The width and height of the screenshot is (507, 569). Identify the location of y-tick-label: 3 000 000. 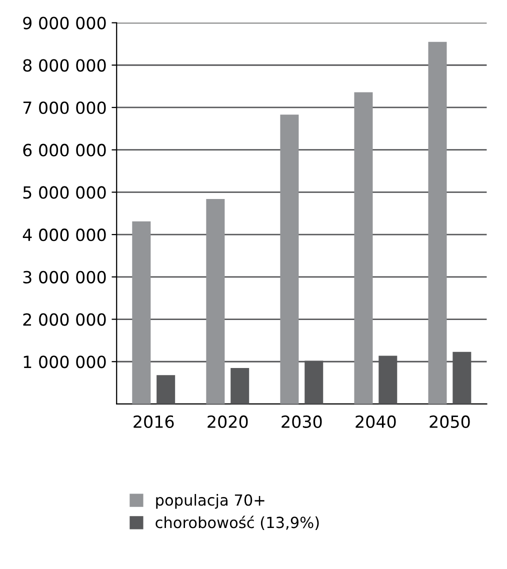
(64, 277).